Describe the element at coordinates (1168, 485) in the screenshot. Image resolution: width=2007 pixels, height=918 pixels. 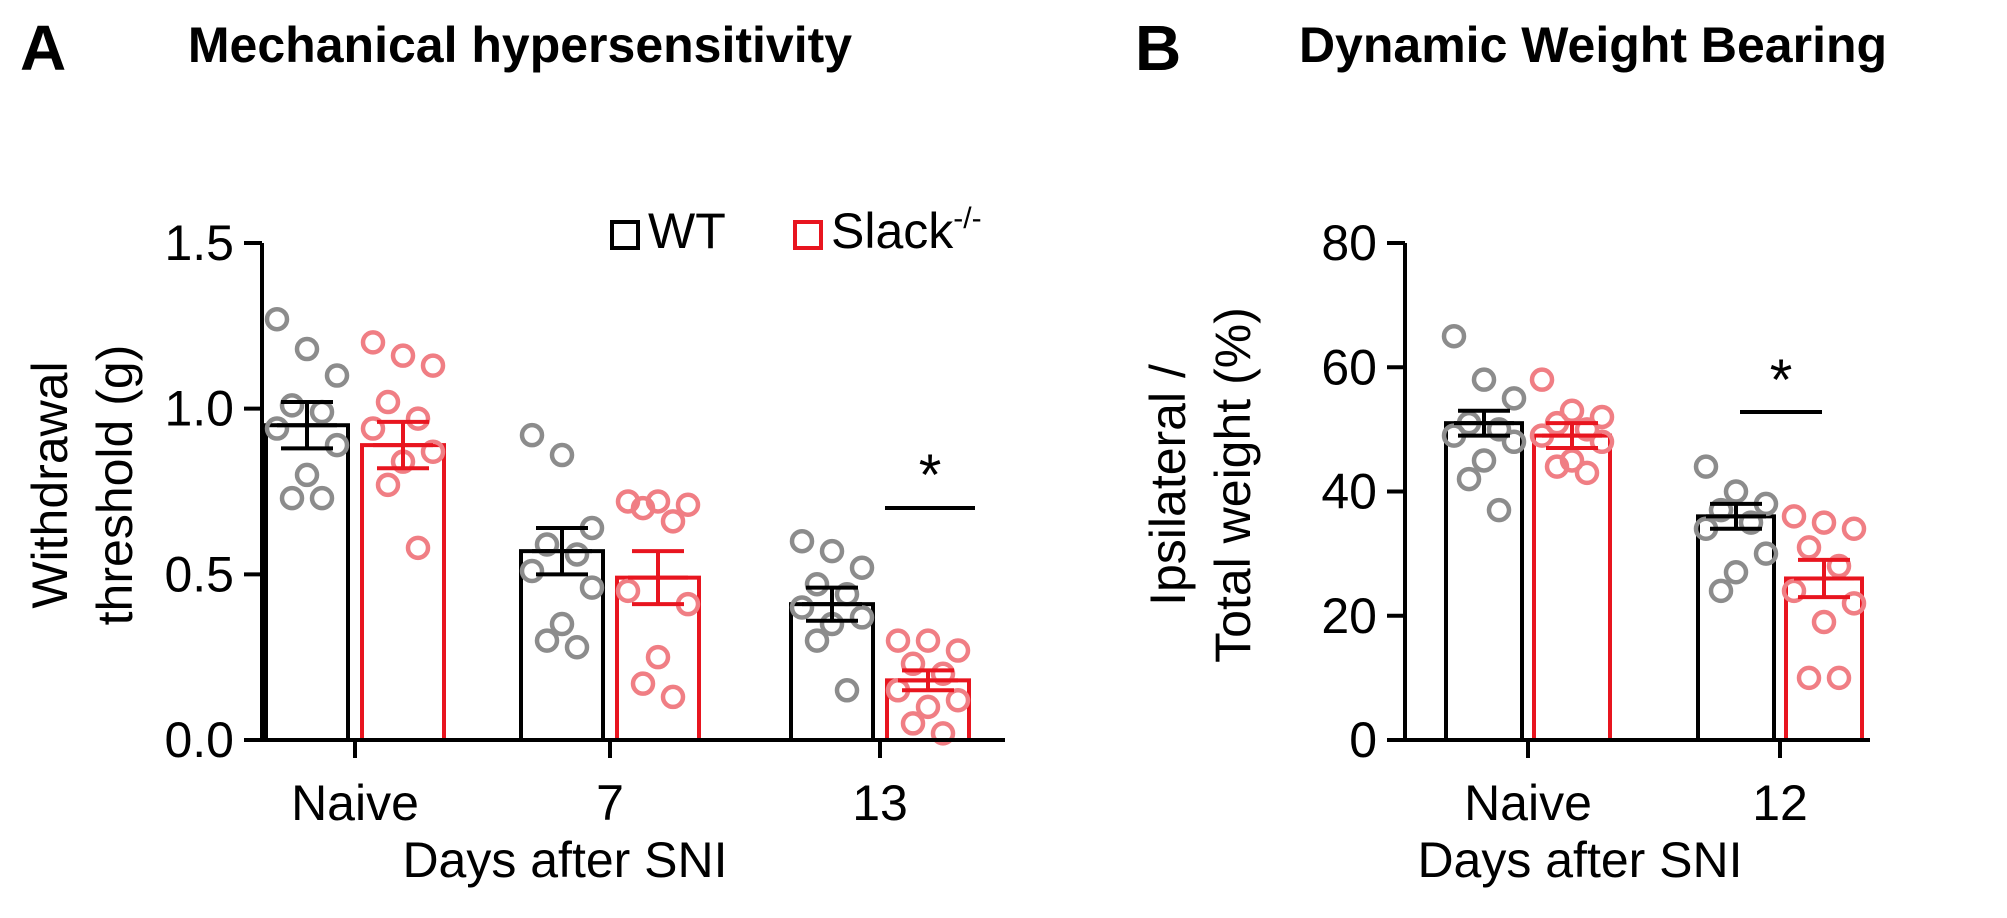
I see `panel-b-y-axis-title-line-1: Ipsilateral /` at that location.